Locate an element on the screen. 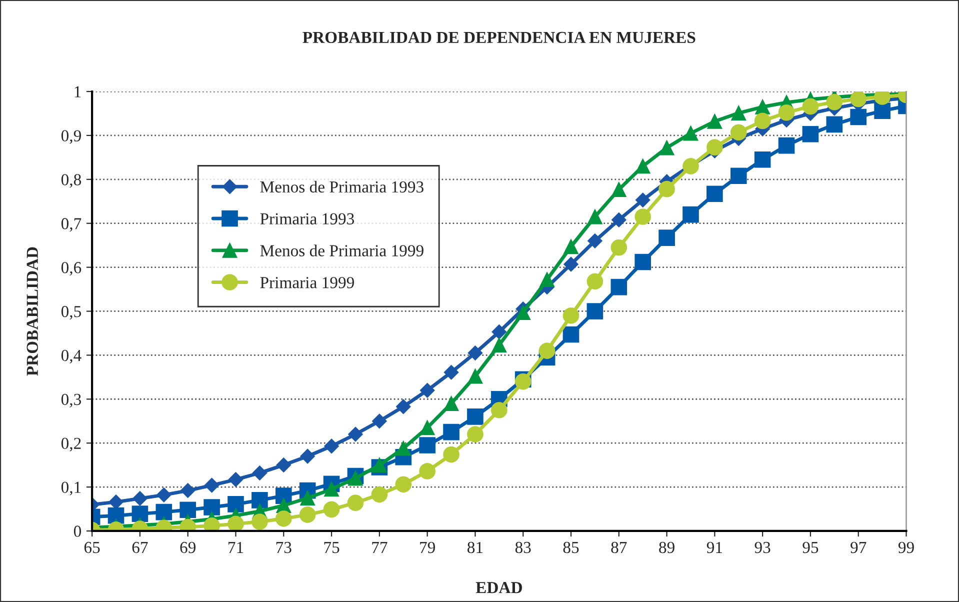 This screenshot has width=959, height=602. x-tick-label: 87 is located at coordinates (619, 548).